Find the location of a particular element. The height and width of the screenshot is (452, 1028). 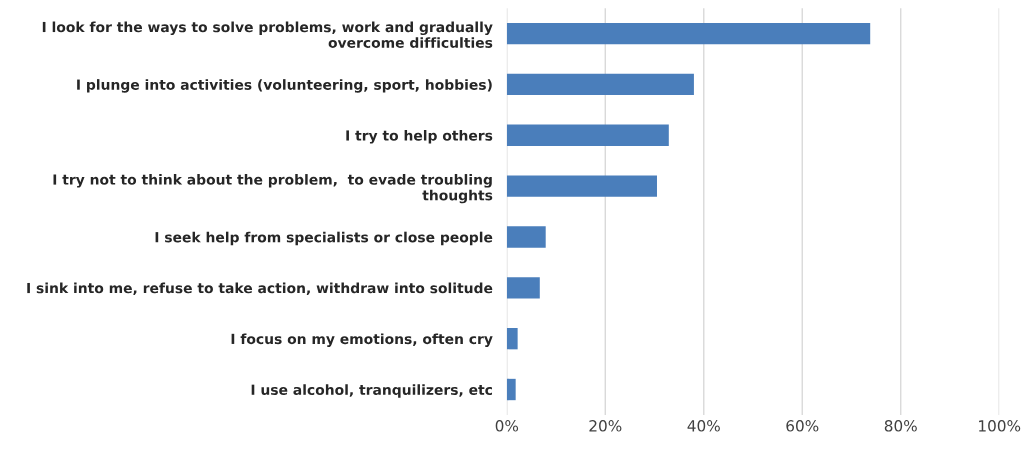

y-tick-label: I try not to think about the problem, to evade troubling thoughts is located at coordinates (273, 189).